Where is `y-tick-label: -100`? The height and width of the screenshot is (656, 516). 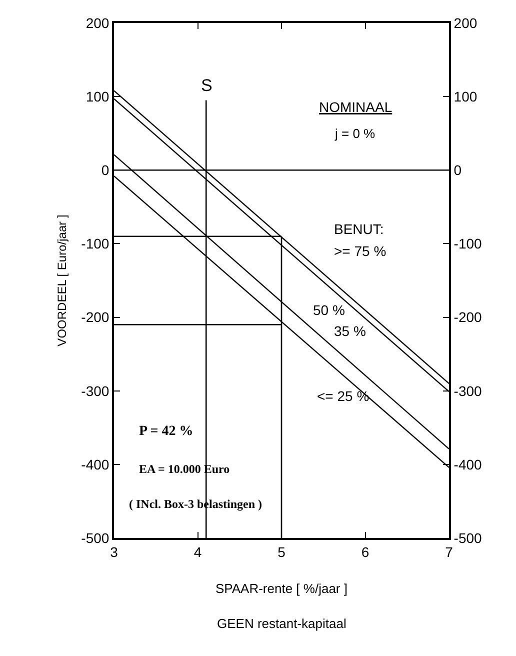 y-tick-label: -100 is located at coordinates (95, 244).